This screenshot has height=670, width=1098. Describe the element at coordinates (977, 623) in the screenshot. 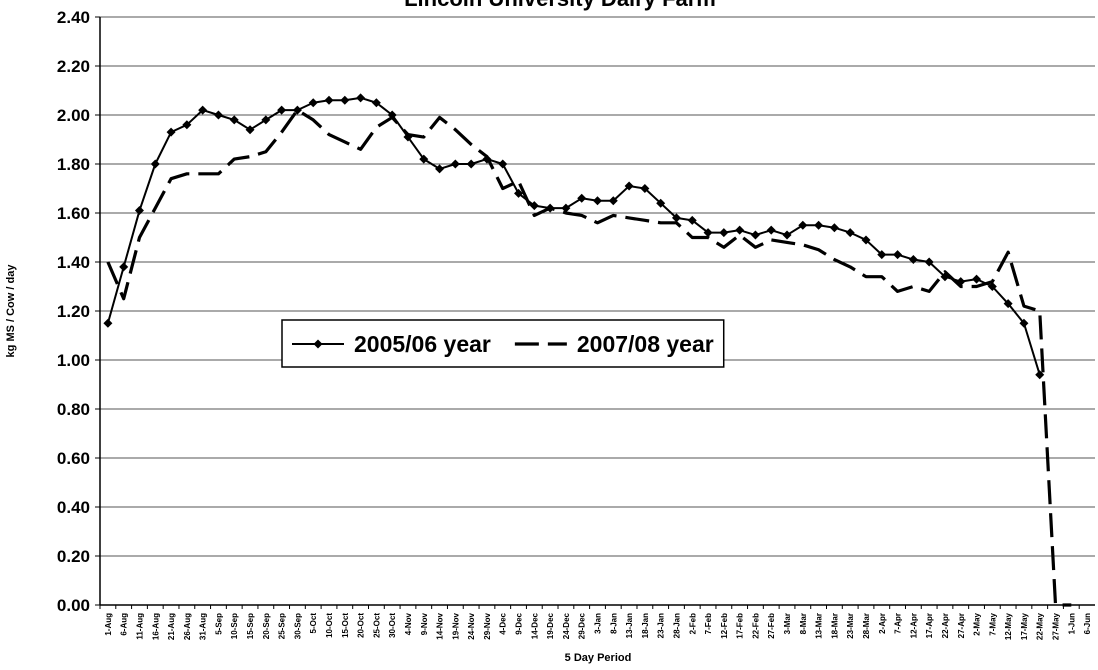

I see `x-tick-label: 2-May` at that location.